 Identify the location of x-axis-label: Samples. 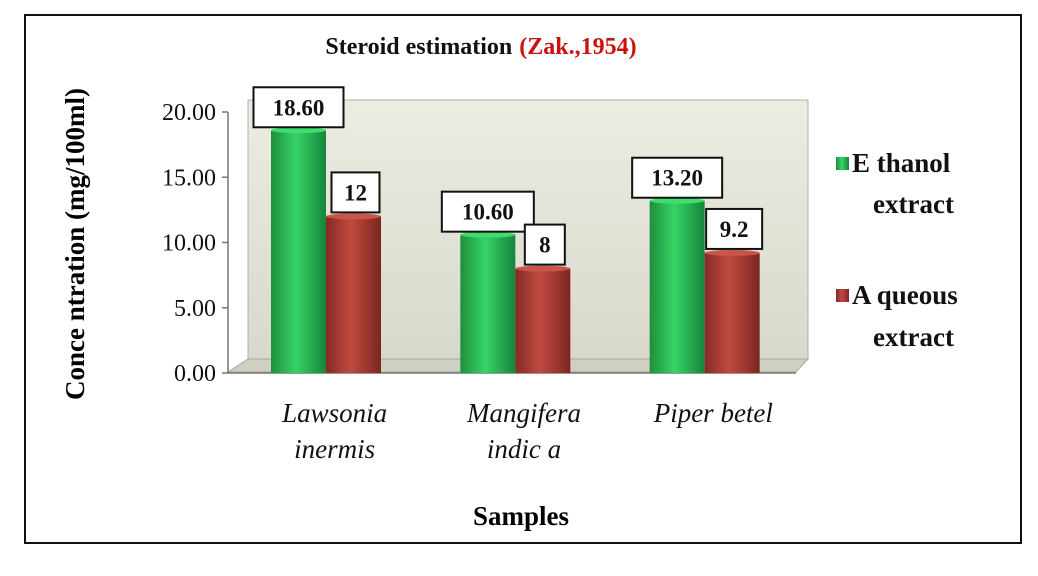
(521, 516).